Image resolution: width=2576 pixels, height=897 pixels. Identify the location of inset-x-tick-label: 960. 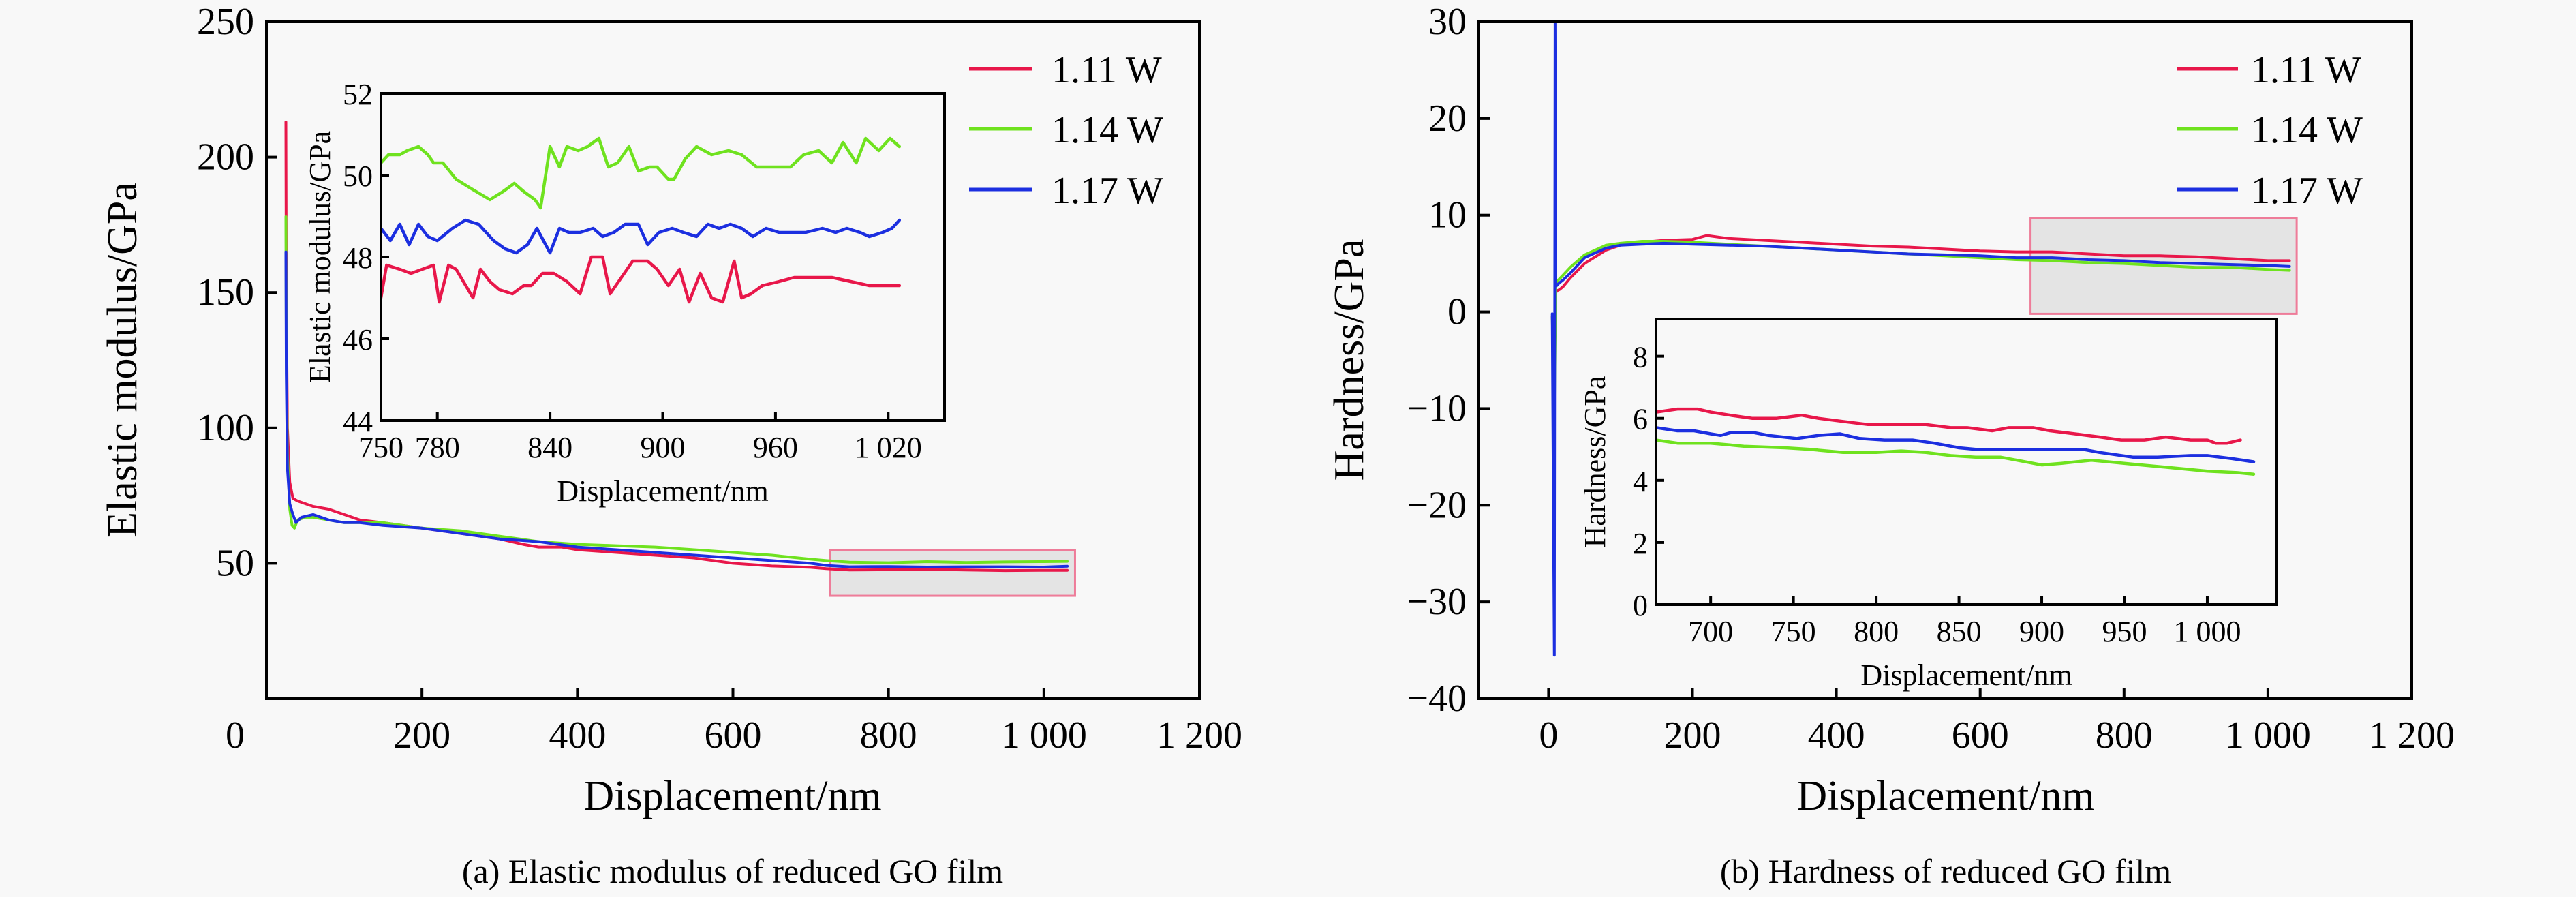
(775, 447).